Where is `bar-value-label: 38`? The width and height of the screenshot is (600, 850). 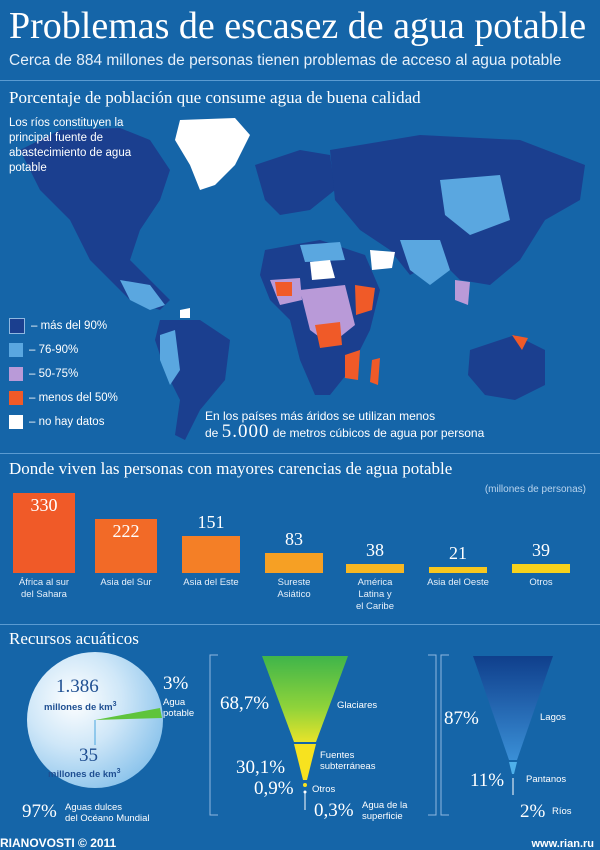
bar-value-label: 38 is located at coordinates (375, 549).